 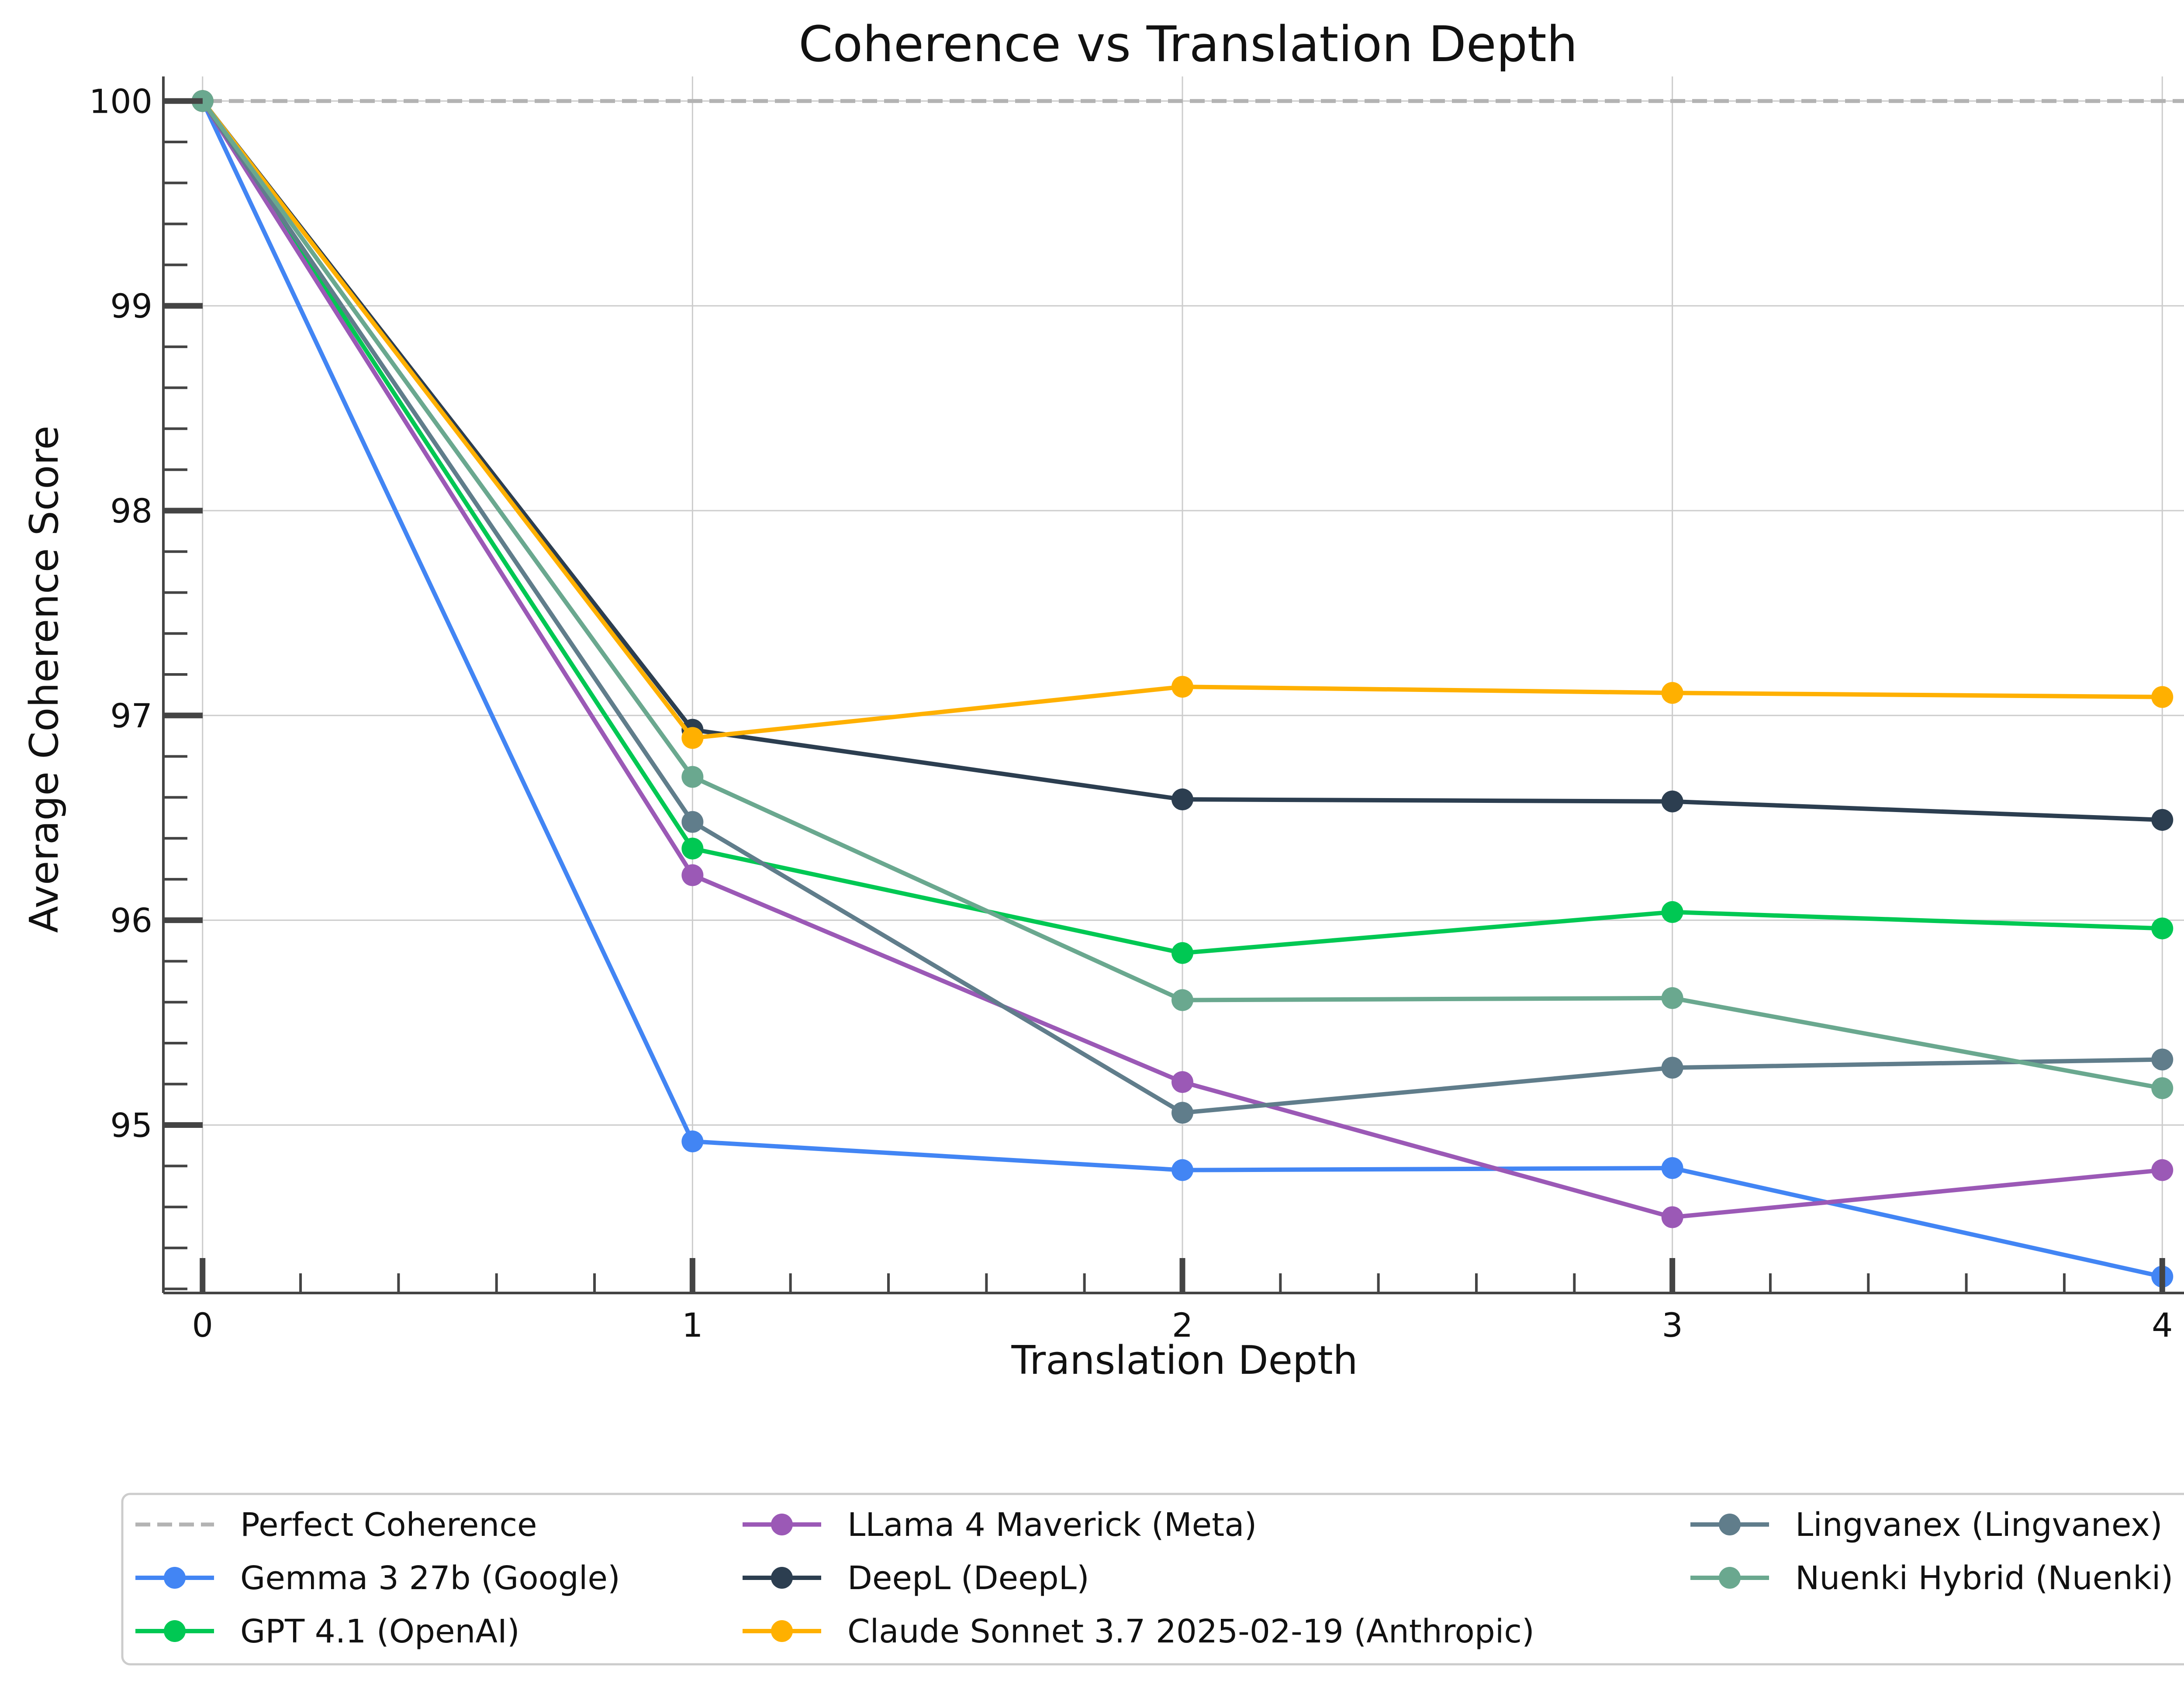 What do you see at coordinates (131, 1125) in the screenshot?
I see `y-tick-label: 95` at bounding box center [131, 1125].